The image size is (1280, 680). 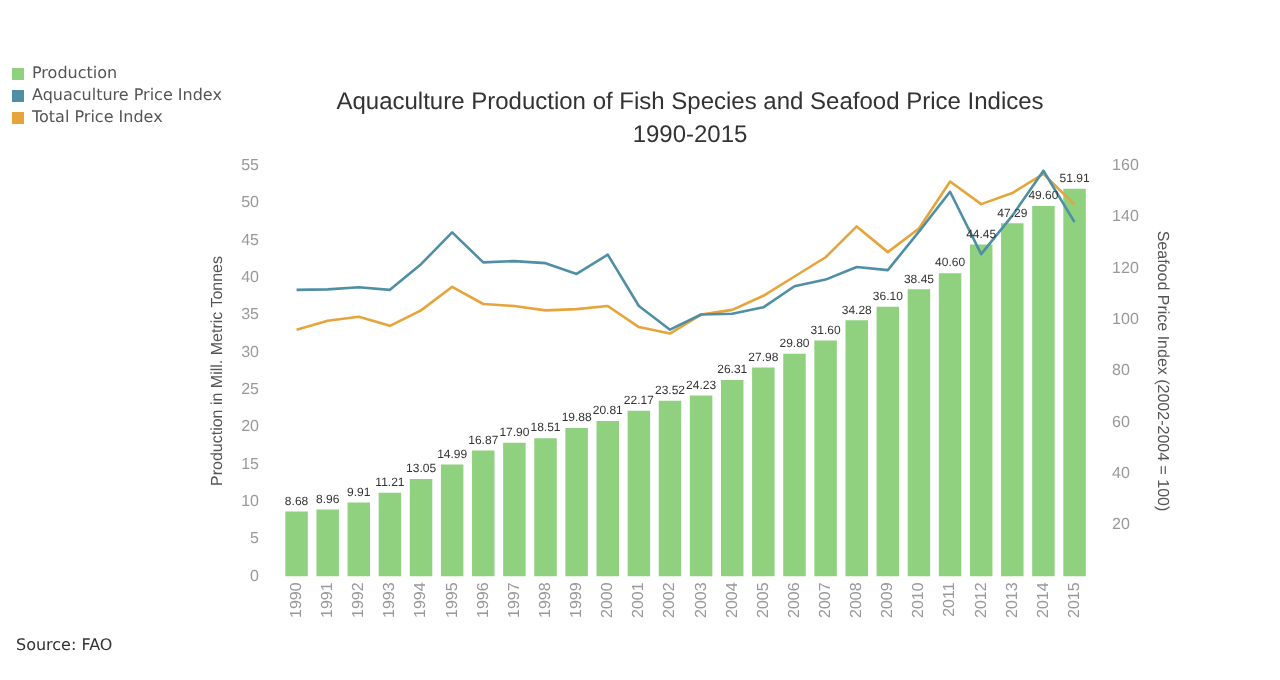 What do you see at coordinates (75, 73) in the screenshot?
I see `legend-label: Production` at bounding box center [75, 73].